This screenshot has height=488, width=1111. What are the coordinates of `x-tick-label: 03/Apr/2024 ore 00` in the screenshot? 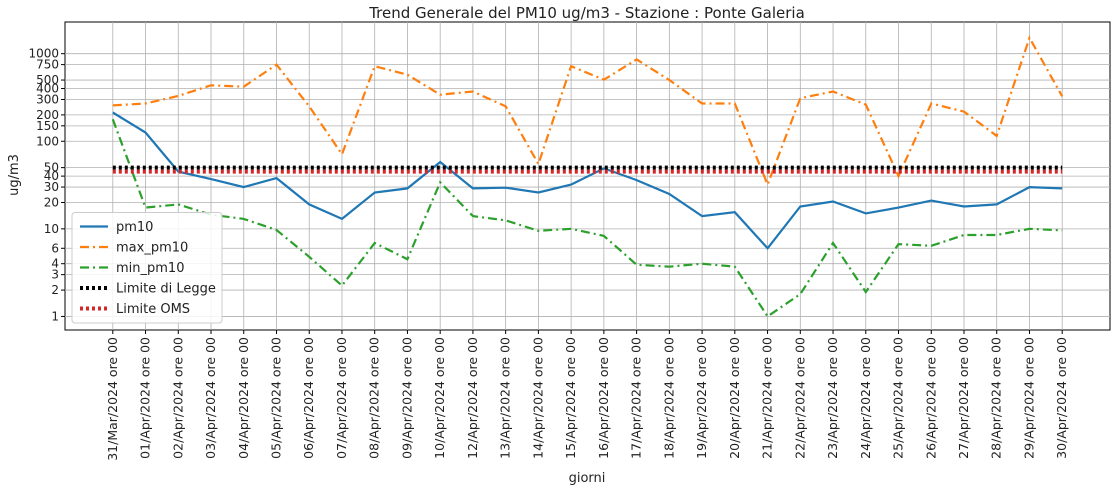 It's located at (210, 398).